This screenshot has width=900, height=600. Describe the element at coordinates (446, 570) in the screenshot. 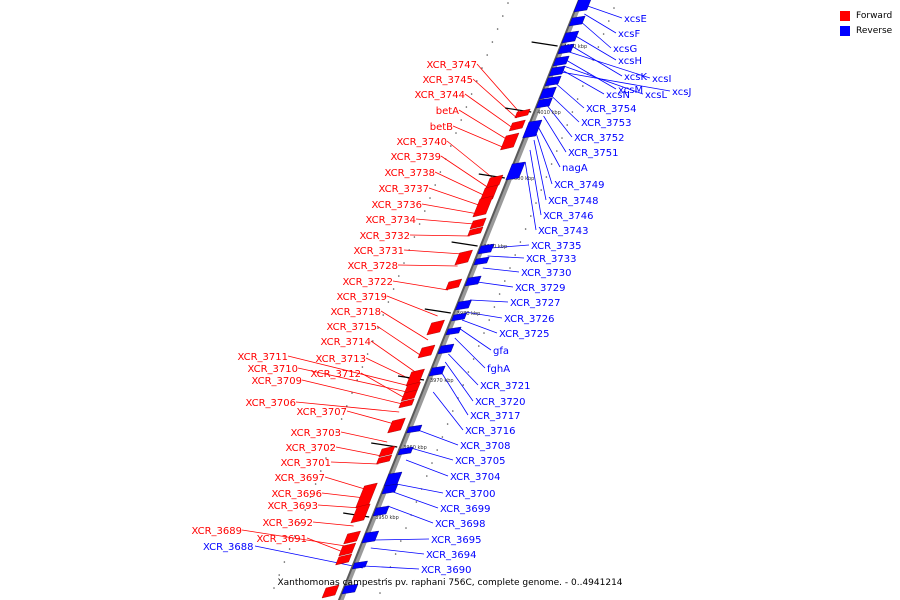

I see `reverse-gene-label: XCR_3690` at that location.